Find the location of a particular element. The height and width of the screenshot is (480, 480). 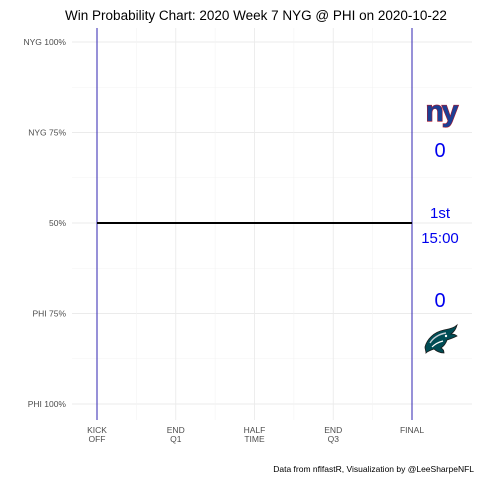

away-score: 0 is located at coordinates (439, 151).